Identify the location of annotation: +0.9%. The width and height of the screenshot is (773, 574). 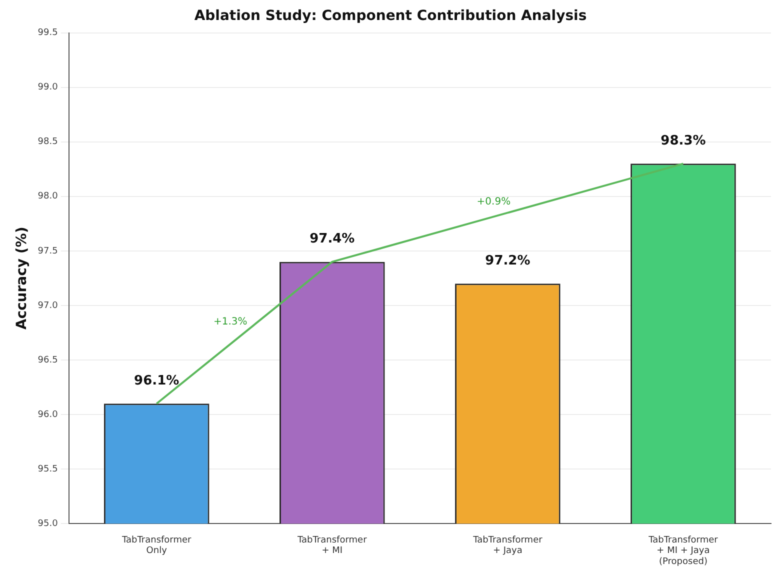
(493, 202).